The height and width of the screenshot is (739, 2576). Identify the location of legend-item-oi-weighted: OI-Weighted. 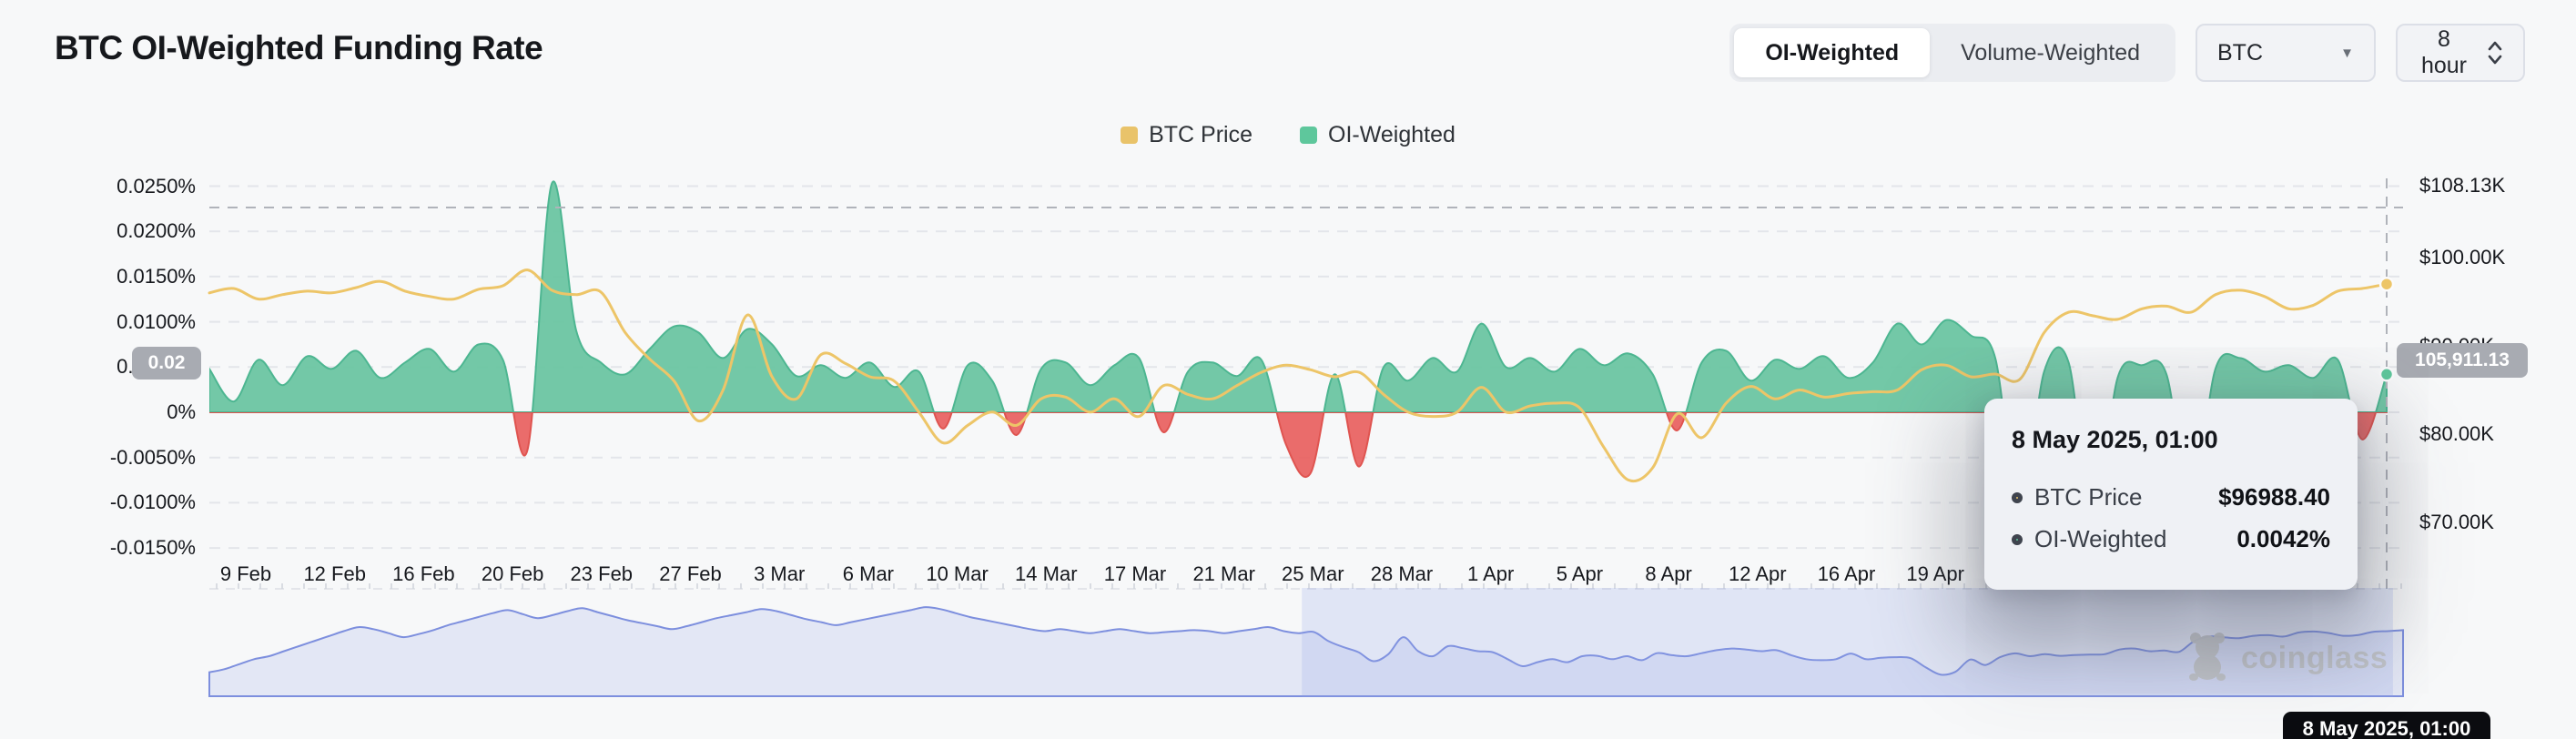
(1377, 135).